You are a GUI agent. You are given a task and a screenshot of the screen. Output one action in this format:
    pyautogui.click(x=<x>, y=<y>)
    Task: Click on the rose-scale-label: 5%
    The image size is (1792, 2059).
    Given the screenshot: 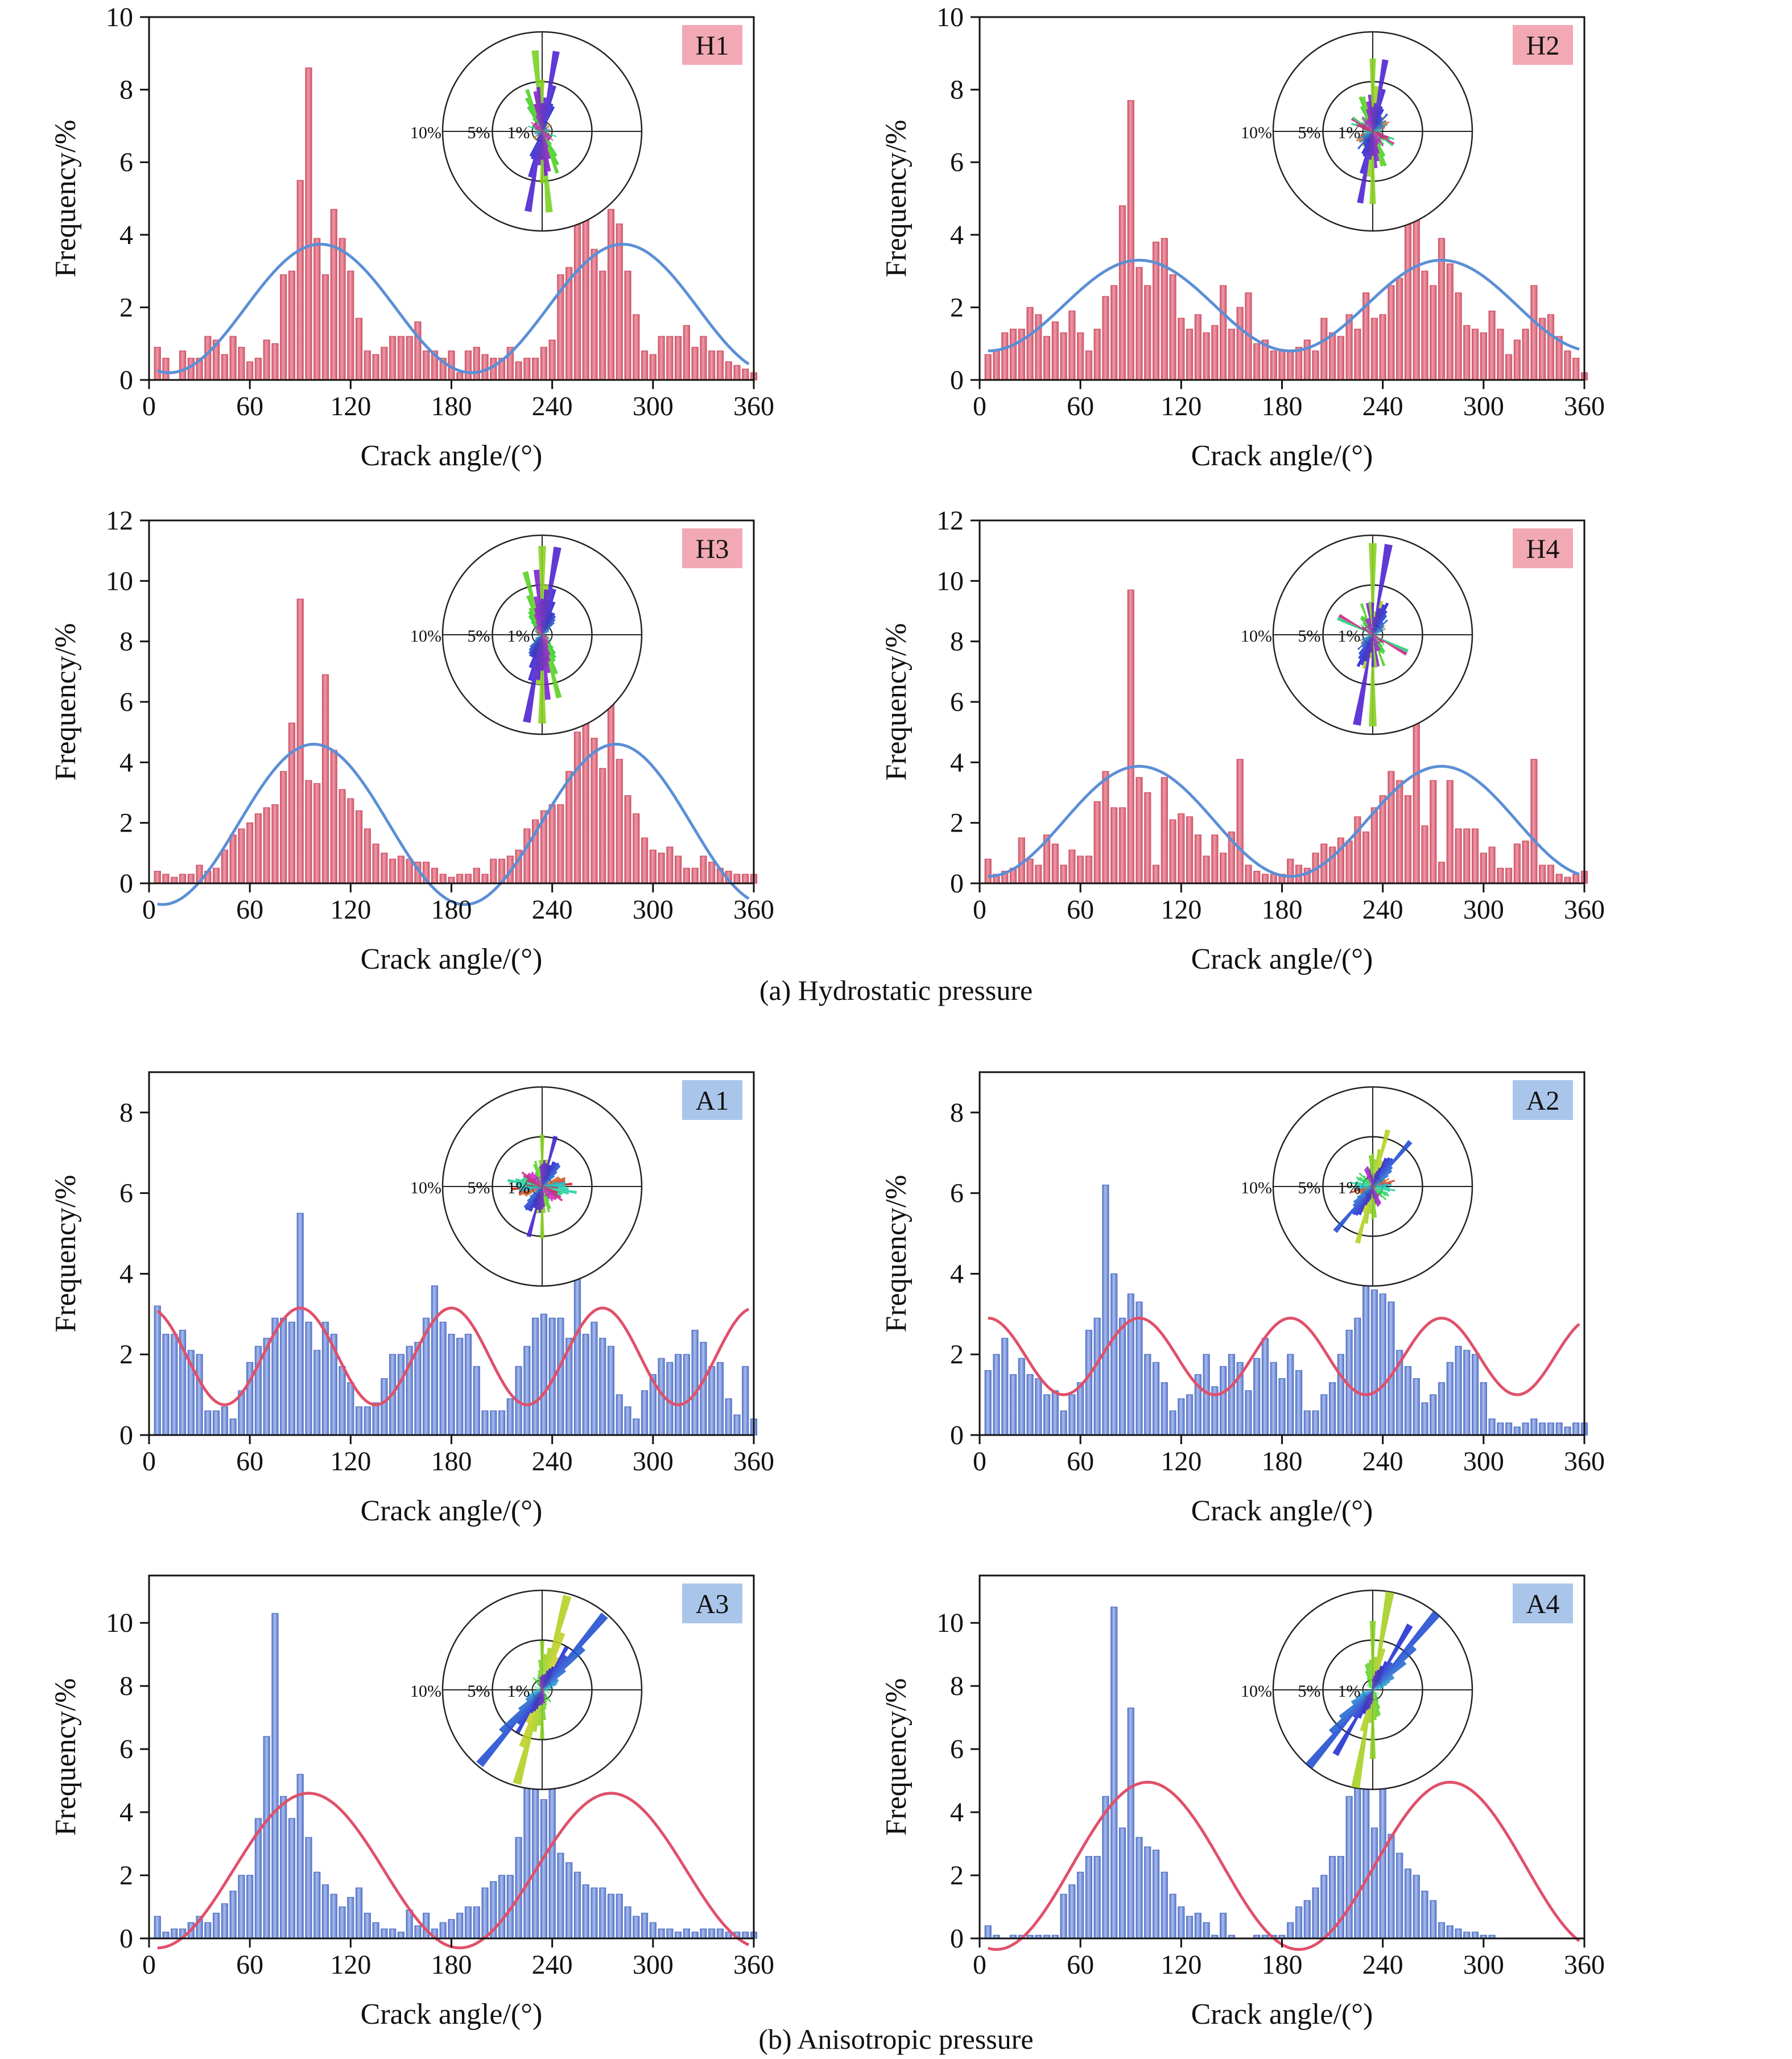 What is the action you would take?
    pyautogui.click(x=1309, y=1692)
    